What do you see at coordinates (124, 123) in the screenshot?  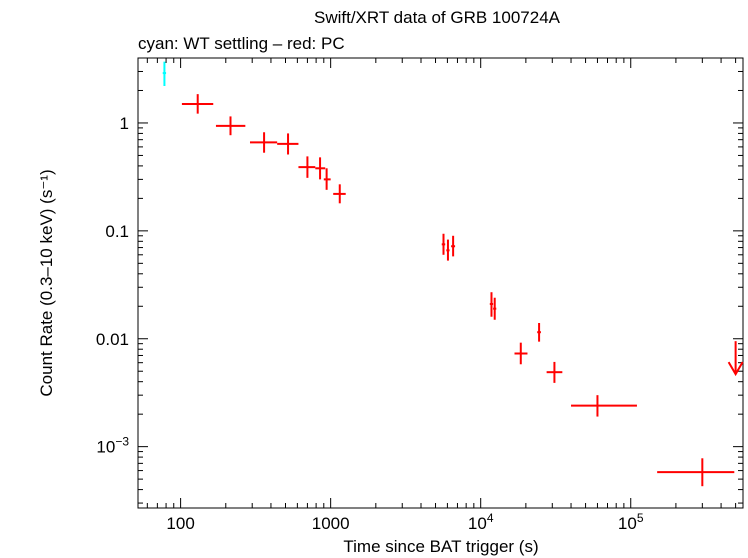 I see `y-tick-label: 1` at bounding box center [124, 123].